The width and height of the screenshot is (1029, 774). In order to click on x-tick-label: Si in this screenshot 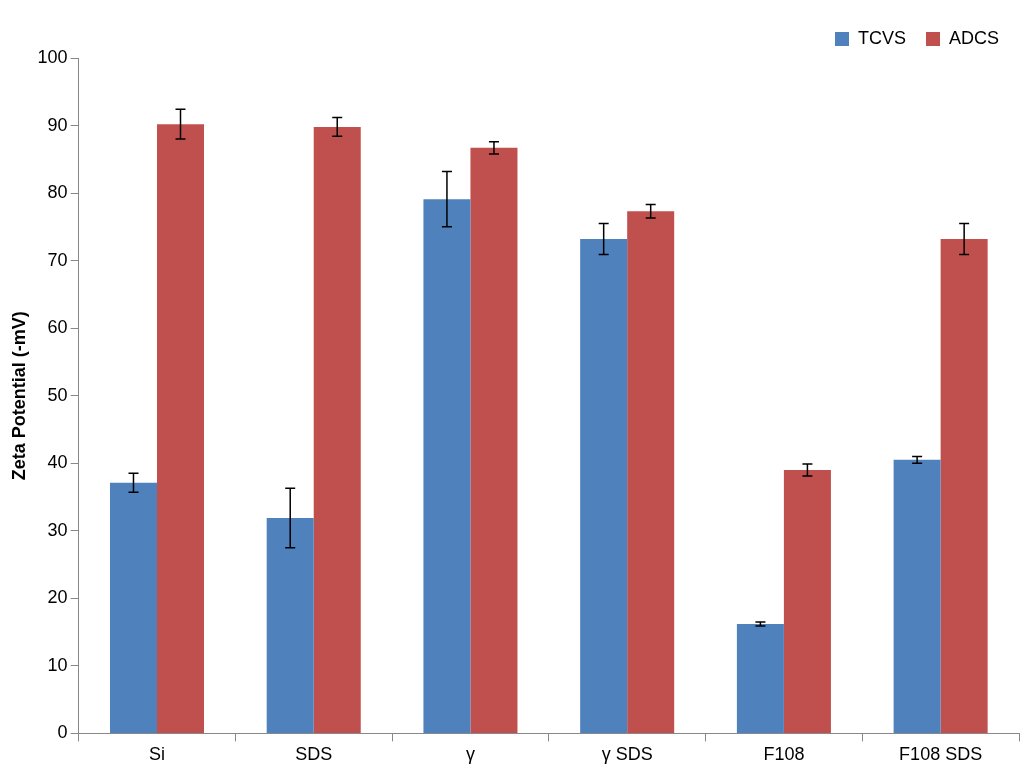, I will do `click(156, 754)`.